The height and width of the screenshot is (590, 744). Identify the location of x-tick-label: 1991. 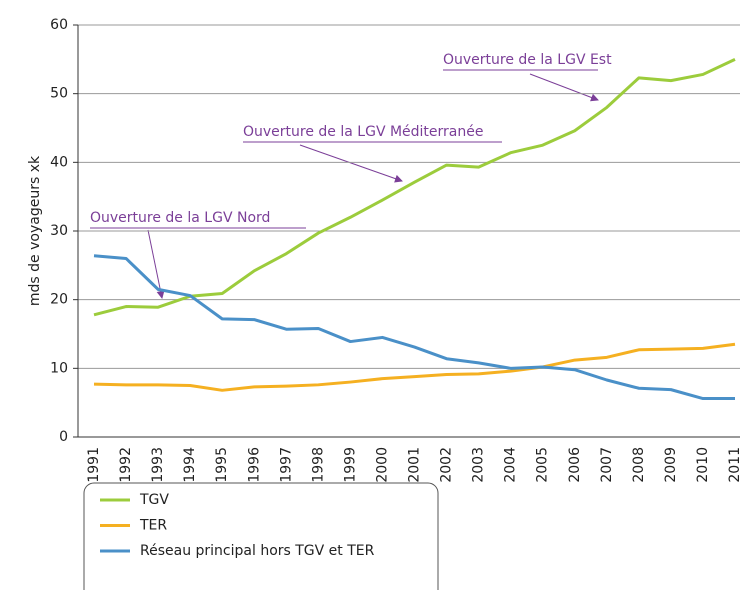
(94, 465).